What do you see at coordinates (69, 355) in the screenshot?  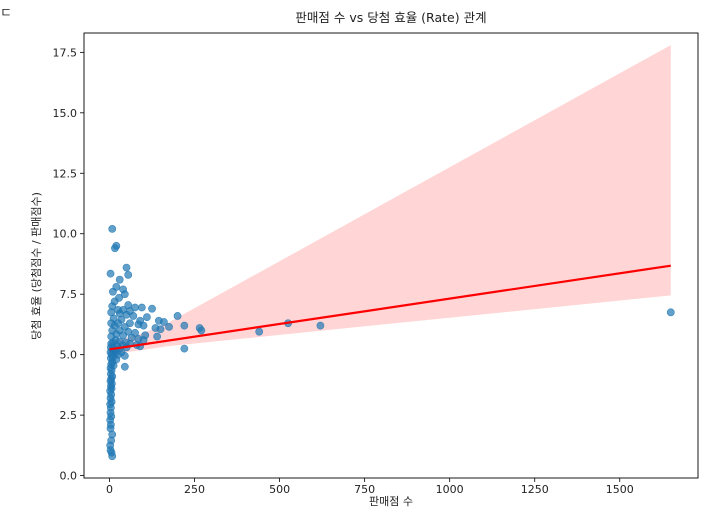 I see `y-tick-label: 5.0` at bounding box center [69, 355].